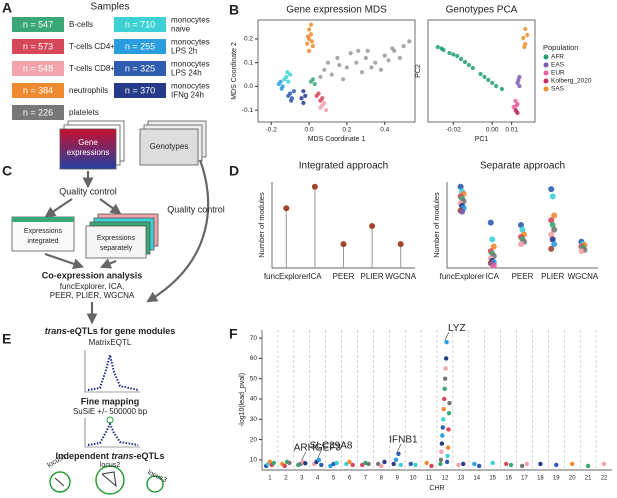  What do you see at coordinates (318, 479) in the screenshot?
I see `x-tick-label: 4` at bounding box center [318, 479].